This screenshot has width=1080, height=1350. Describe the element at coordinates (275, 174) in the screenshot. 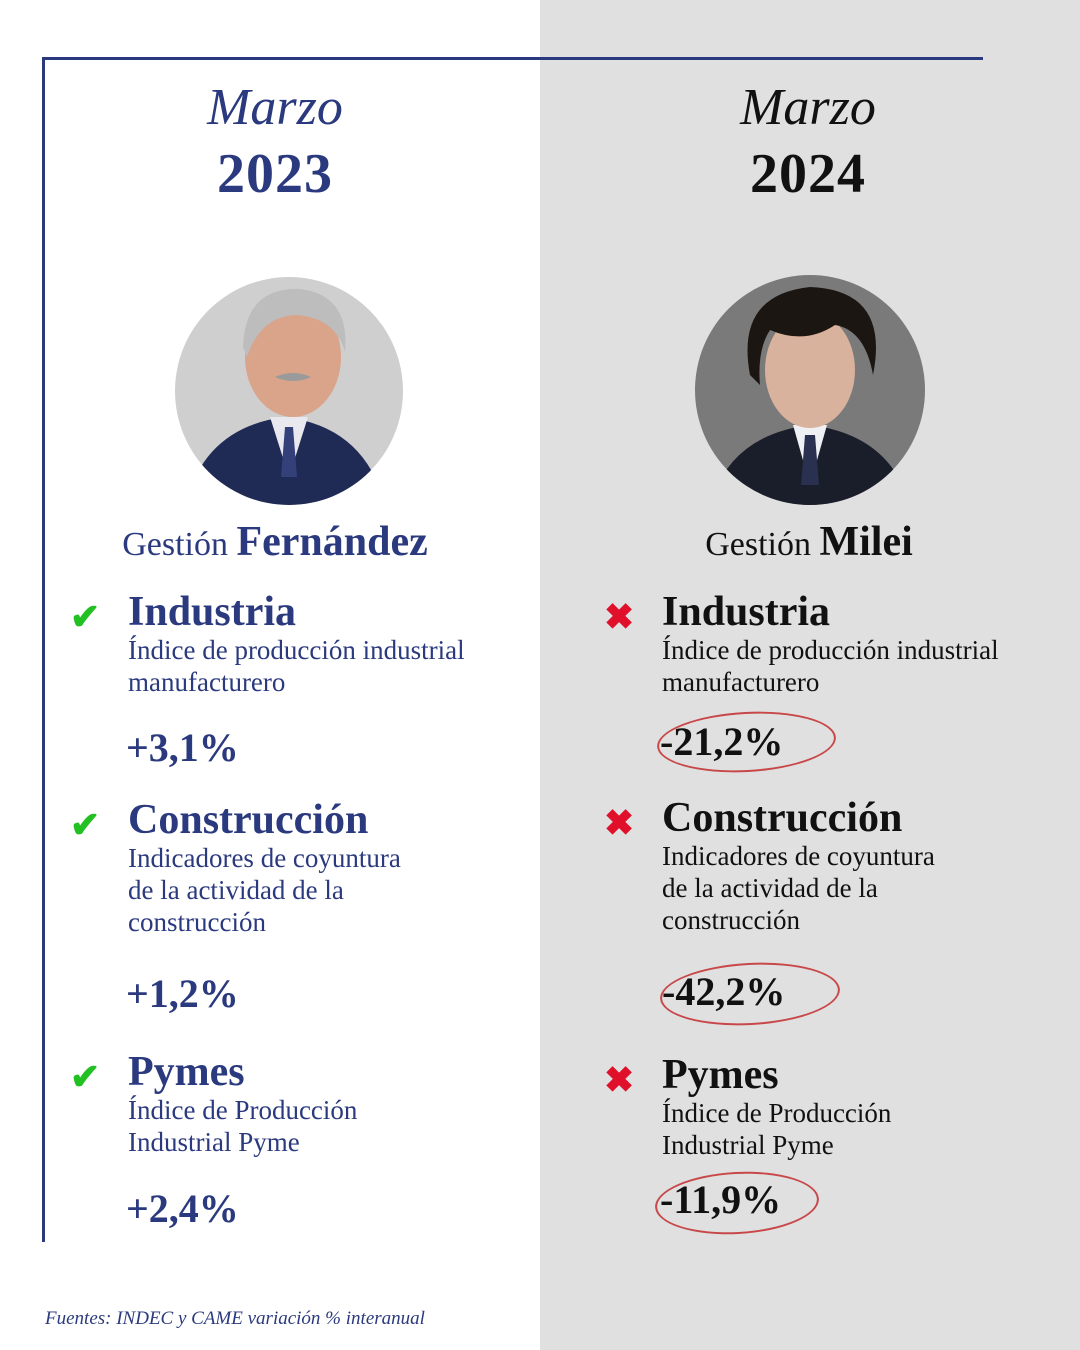

I see `year-label: 2023` at that location.